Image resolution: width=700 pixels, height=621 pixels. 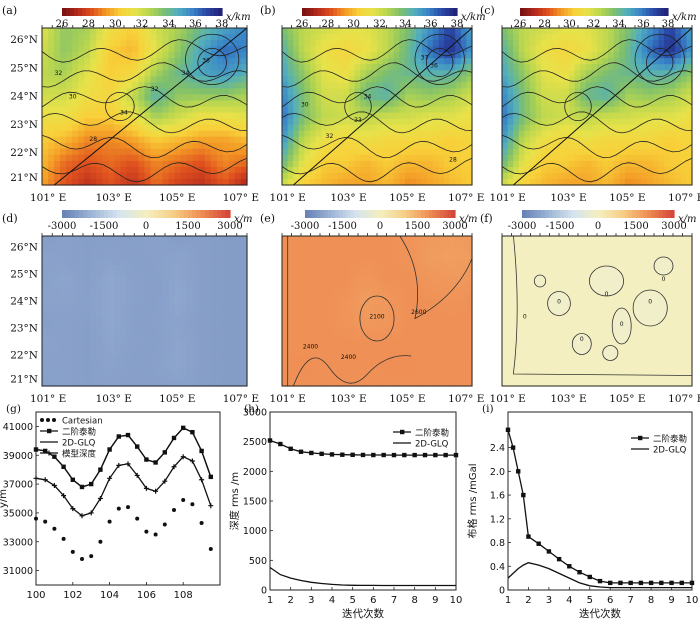 I want to click on contour-line, so click(x=436, y=277).